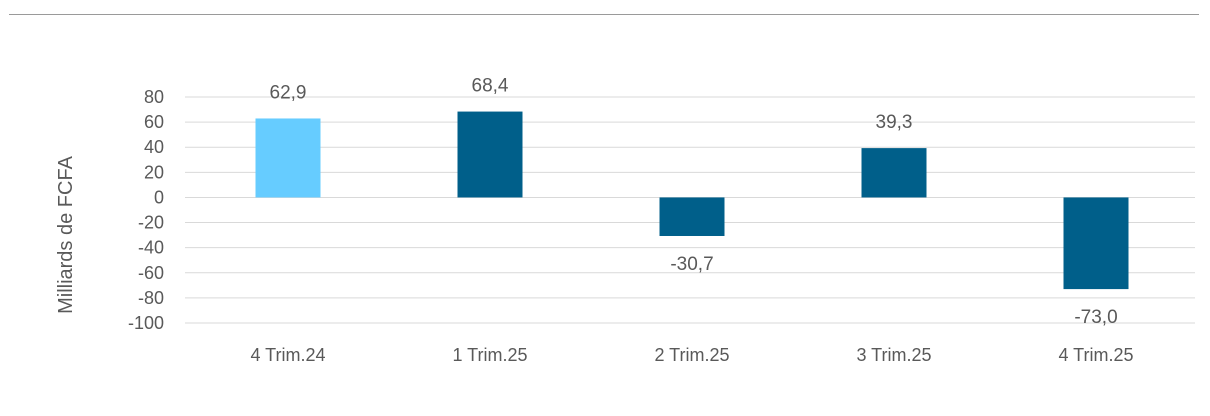  What do you see at coordinates (894, 122) in the screenshot?
I see `data-label: 39,3` at bounding box center [894, 122].